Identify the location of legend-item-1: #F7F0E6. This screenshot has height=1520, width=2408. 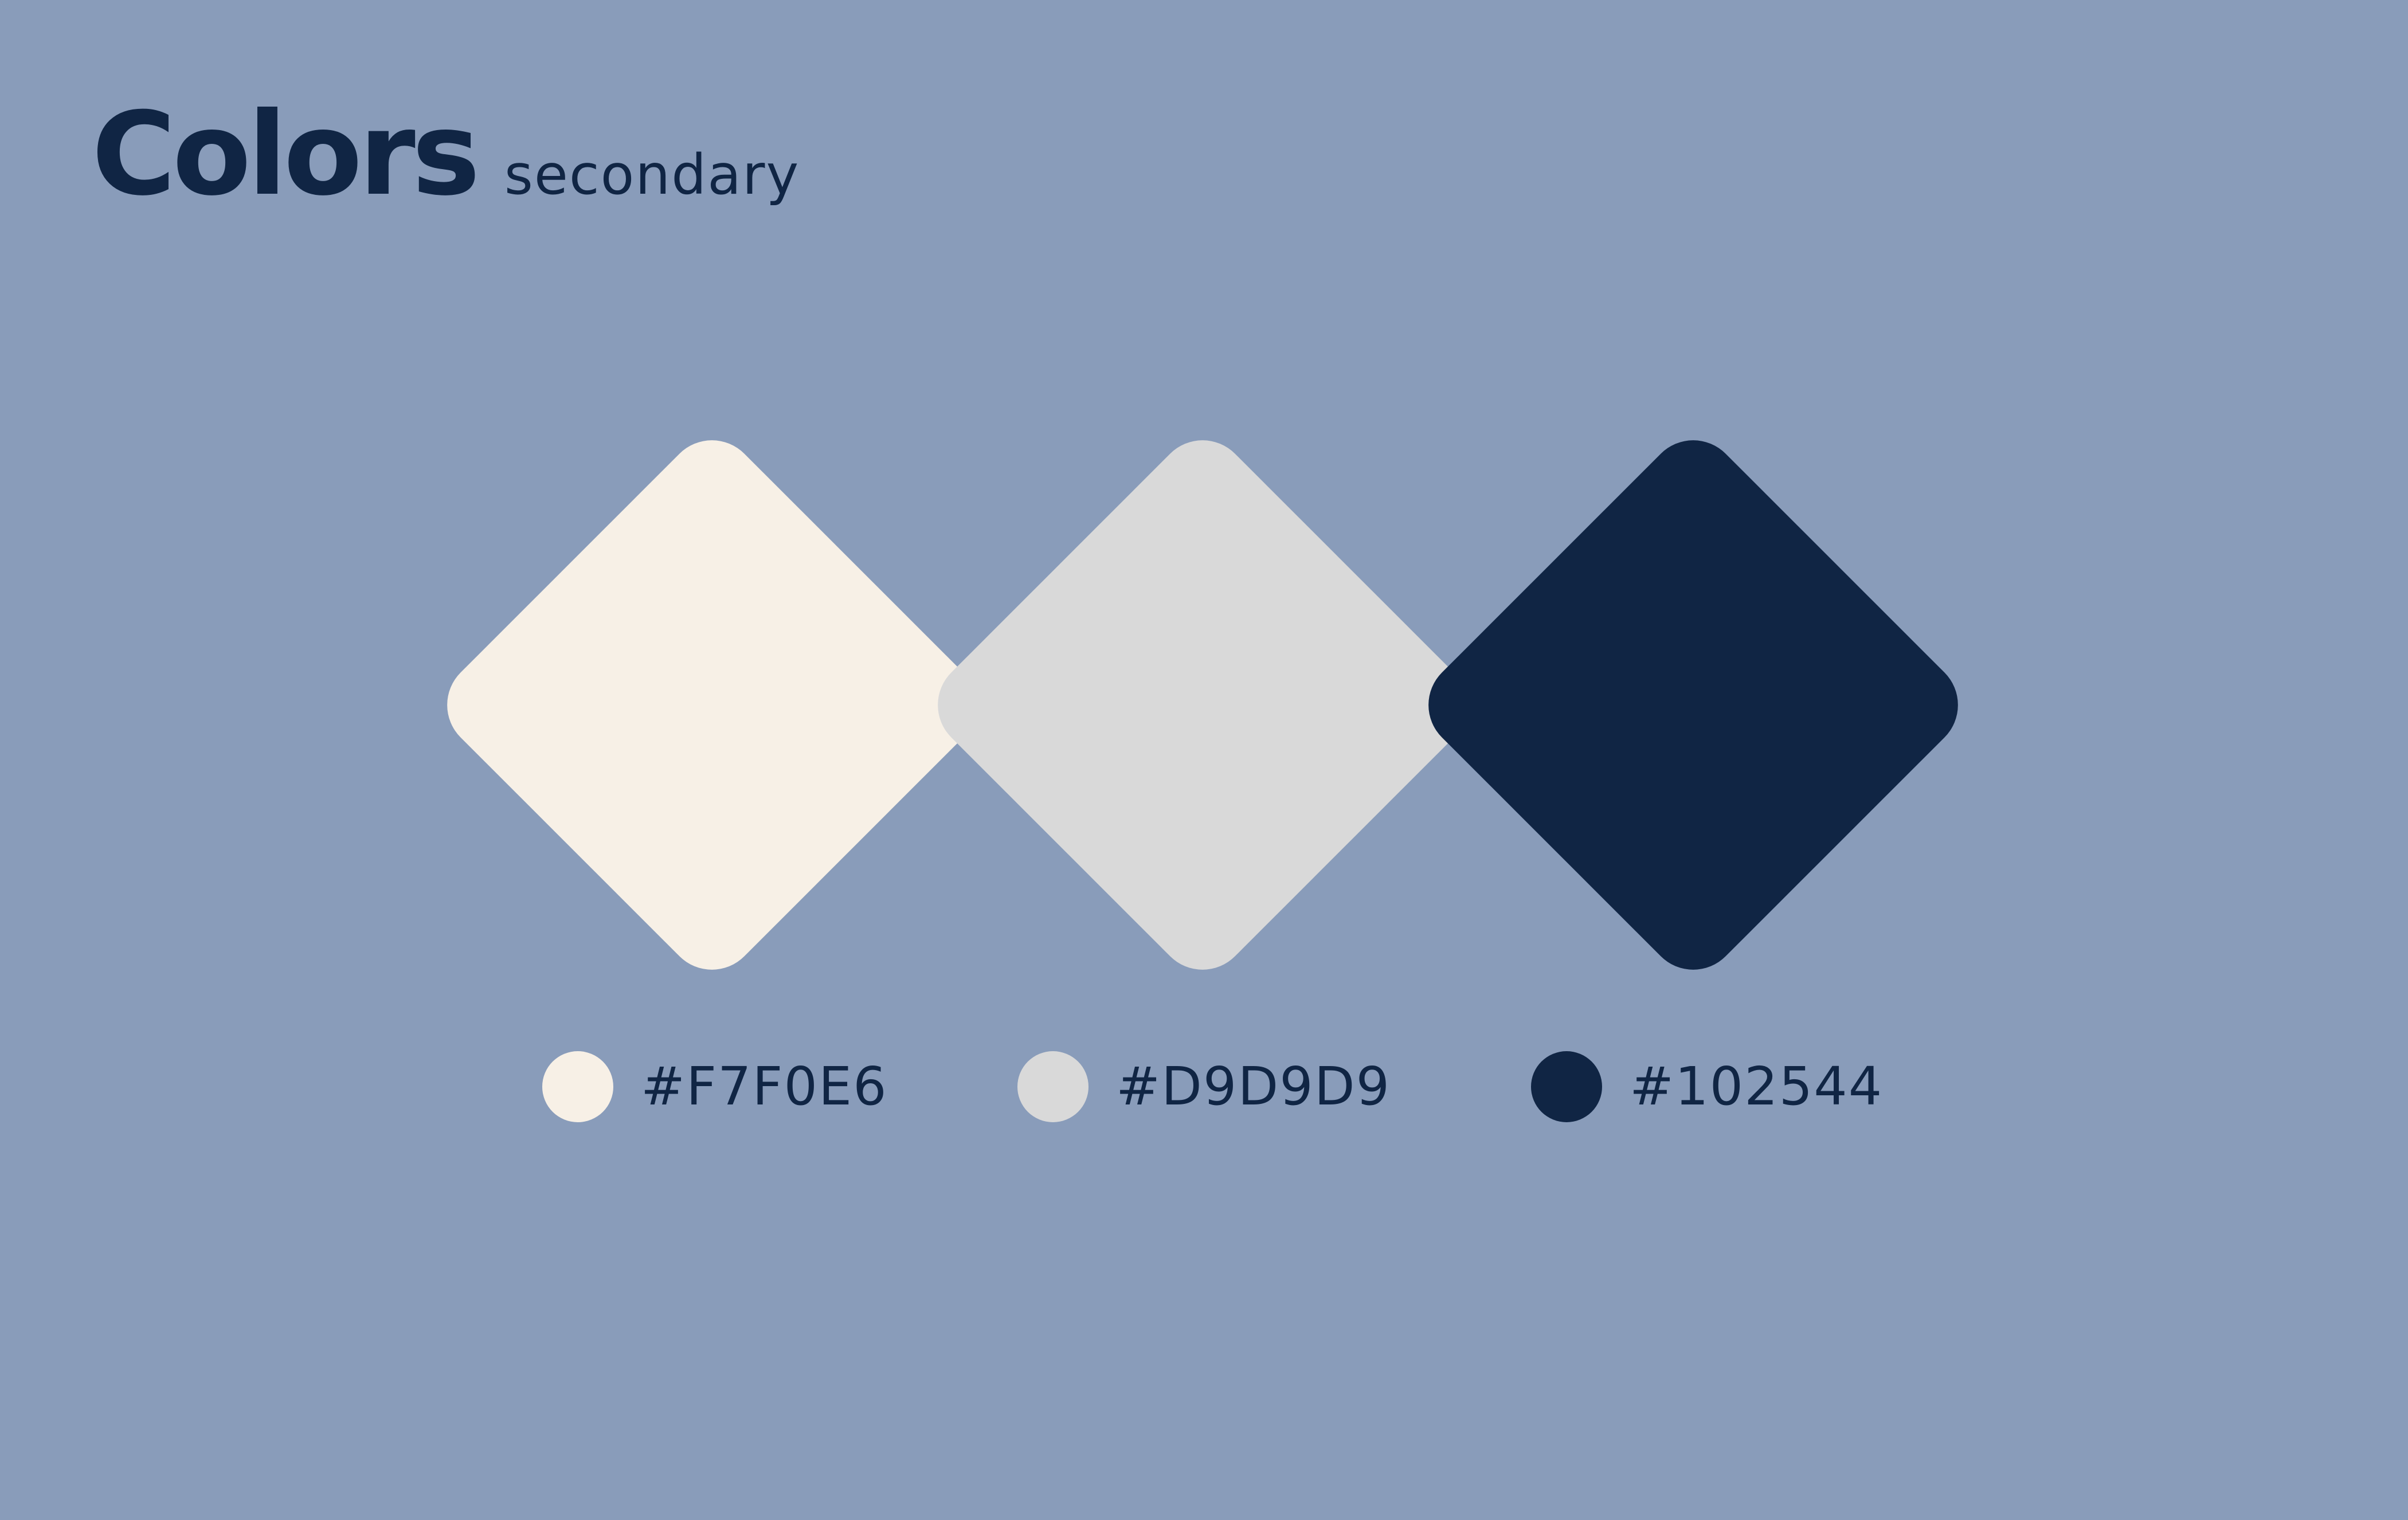
(715, 1086).